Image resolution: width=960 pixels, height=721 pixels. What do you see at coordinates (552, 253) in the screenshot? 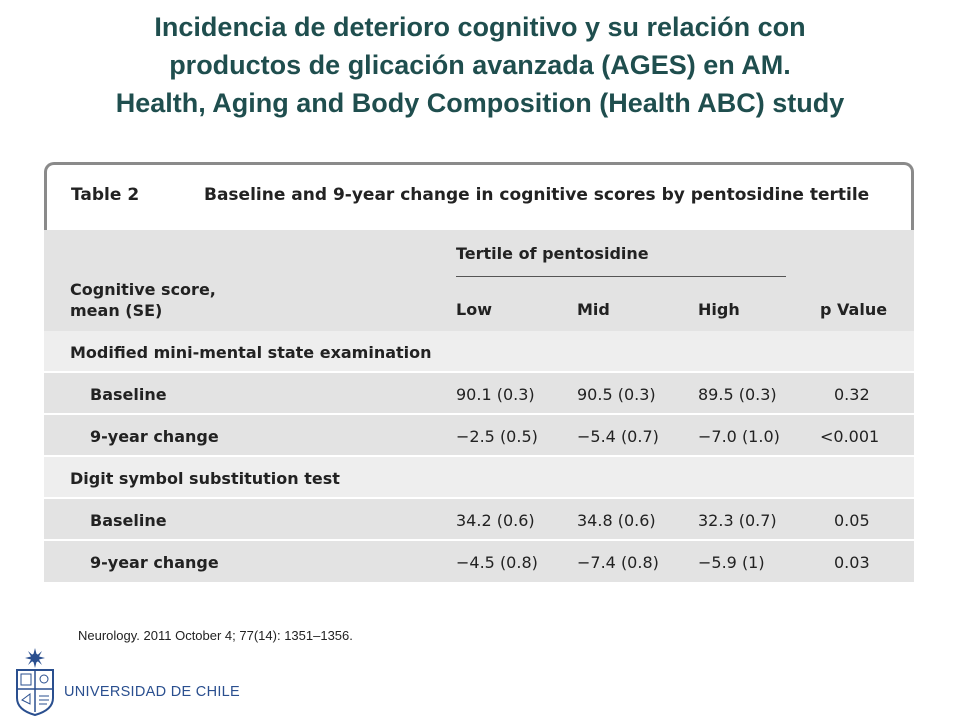
I see `column-group-header: Tertile of pentosidine` at bounding box center [552, 253].